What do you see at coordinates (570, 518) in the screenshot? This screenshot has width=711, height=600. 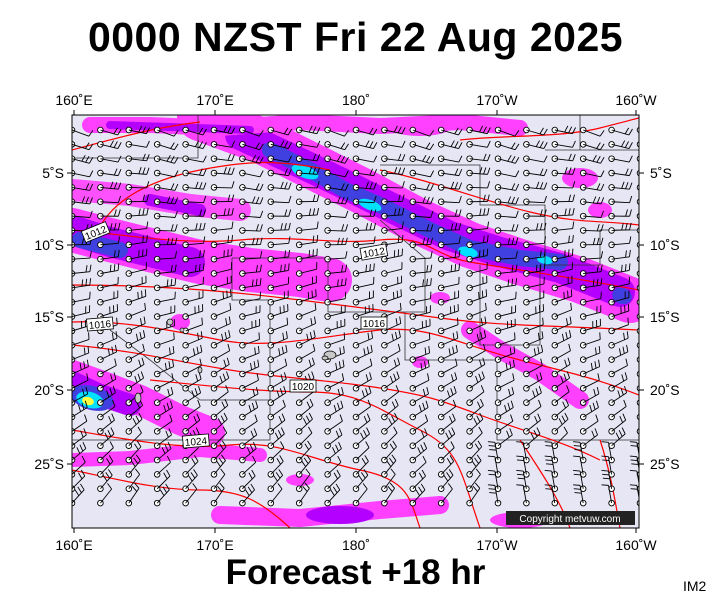 I see `copyright-box` at bounding box center [570, 518].